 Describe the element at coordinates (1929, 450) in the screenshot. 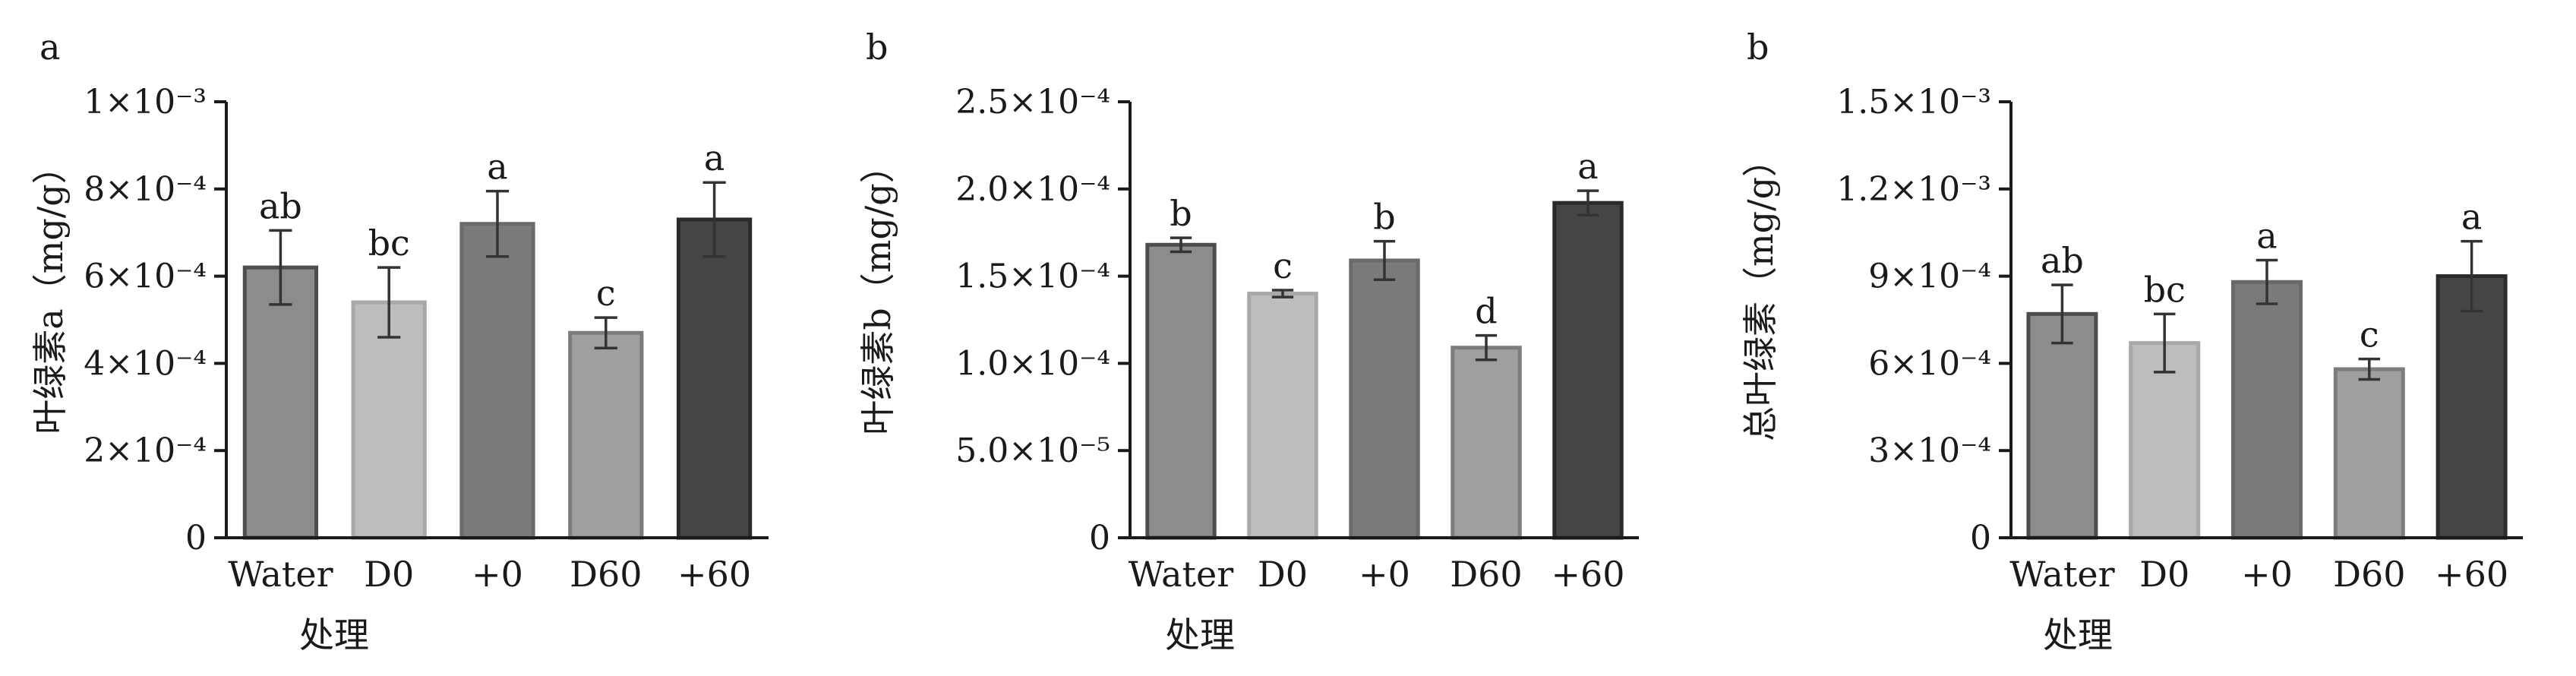

I see `y-tick-label: 3×10⁻⁴` at that location.